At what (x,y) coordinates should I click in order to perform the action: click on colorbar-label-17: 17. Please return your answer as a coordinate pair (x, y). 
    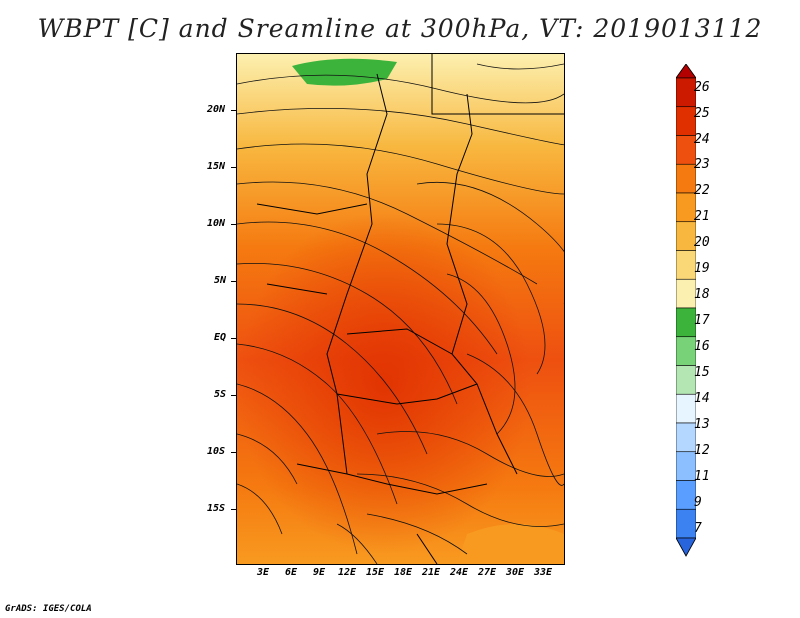
    Looking at the image, I should click on (702, 320).